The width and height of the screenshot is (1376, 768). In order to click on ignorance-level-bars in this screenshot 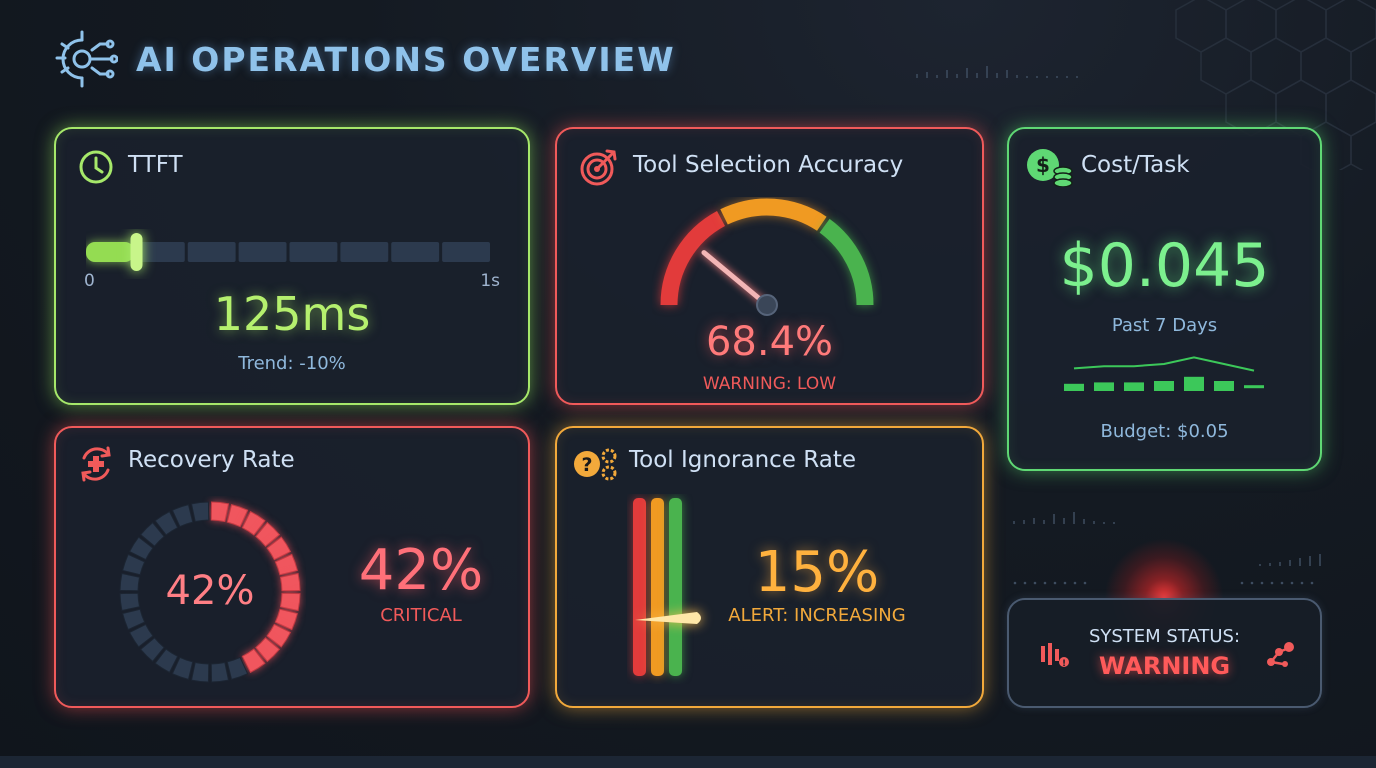, I will do `click(667, 587)`.